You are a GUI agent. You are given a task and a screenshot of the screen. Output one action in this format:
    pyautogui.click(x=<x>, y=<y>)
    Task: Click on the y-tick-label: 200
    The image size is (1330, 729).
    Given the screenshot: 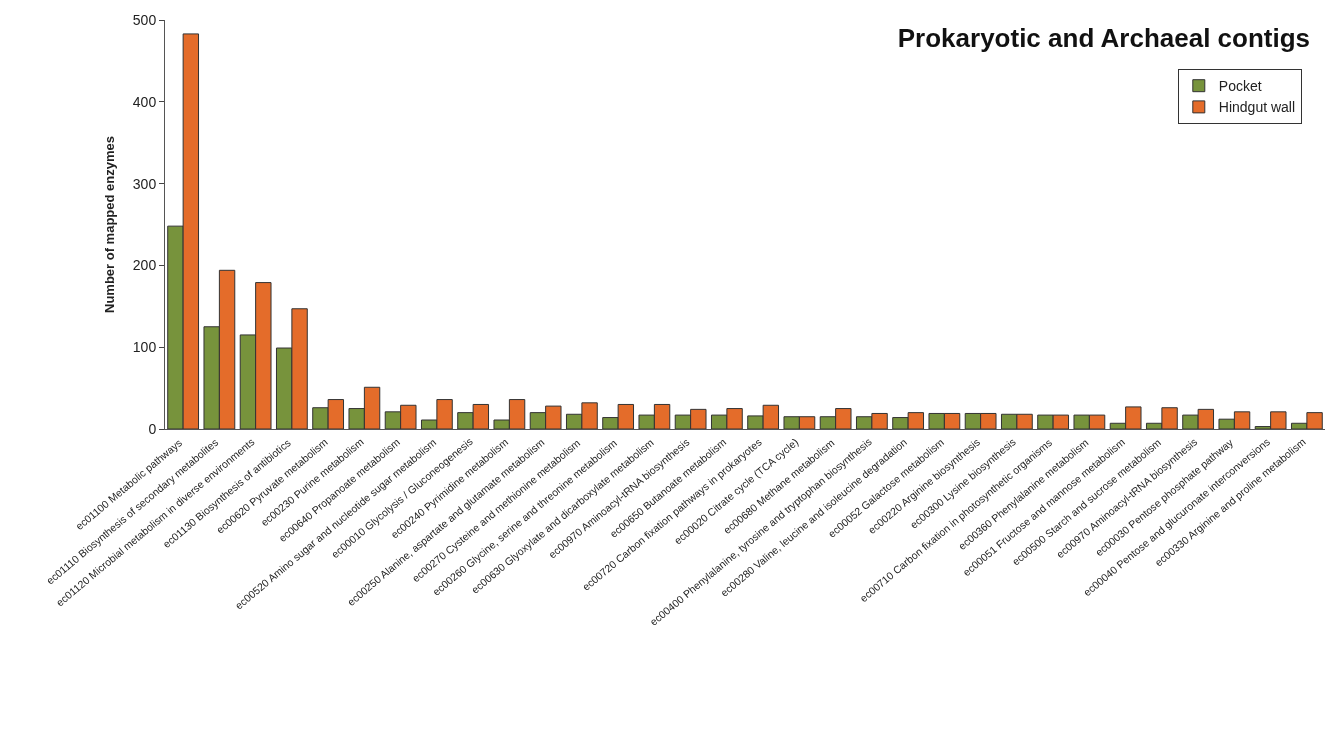 What is the action you would take?
    pyautogui.click(x=144, y=265)
    